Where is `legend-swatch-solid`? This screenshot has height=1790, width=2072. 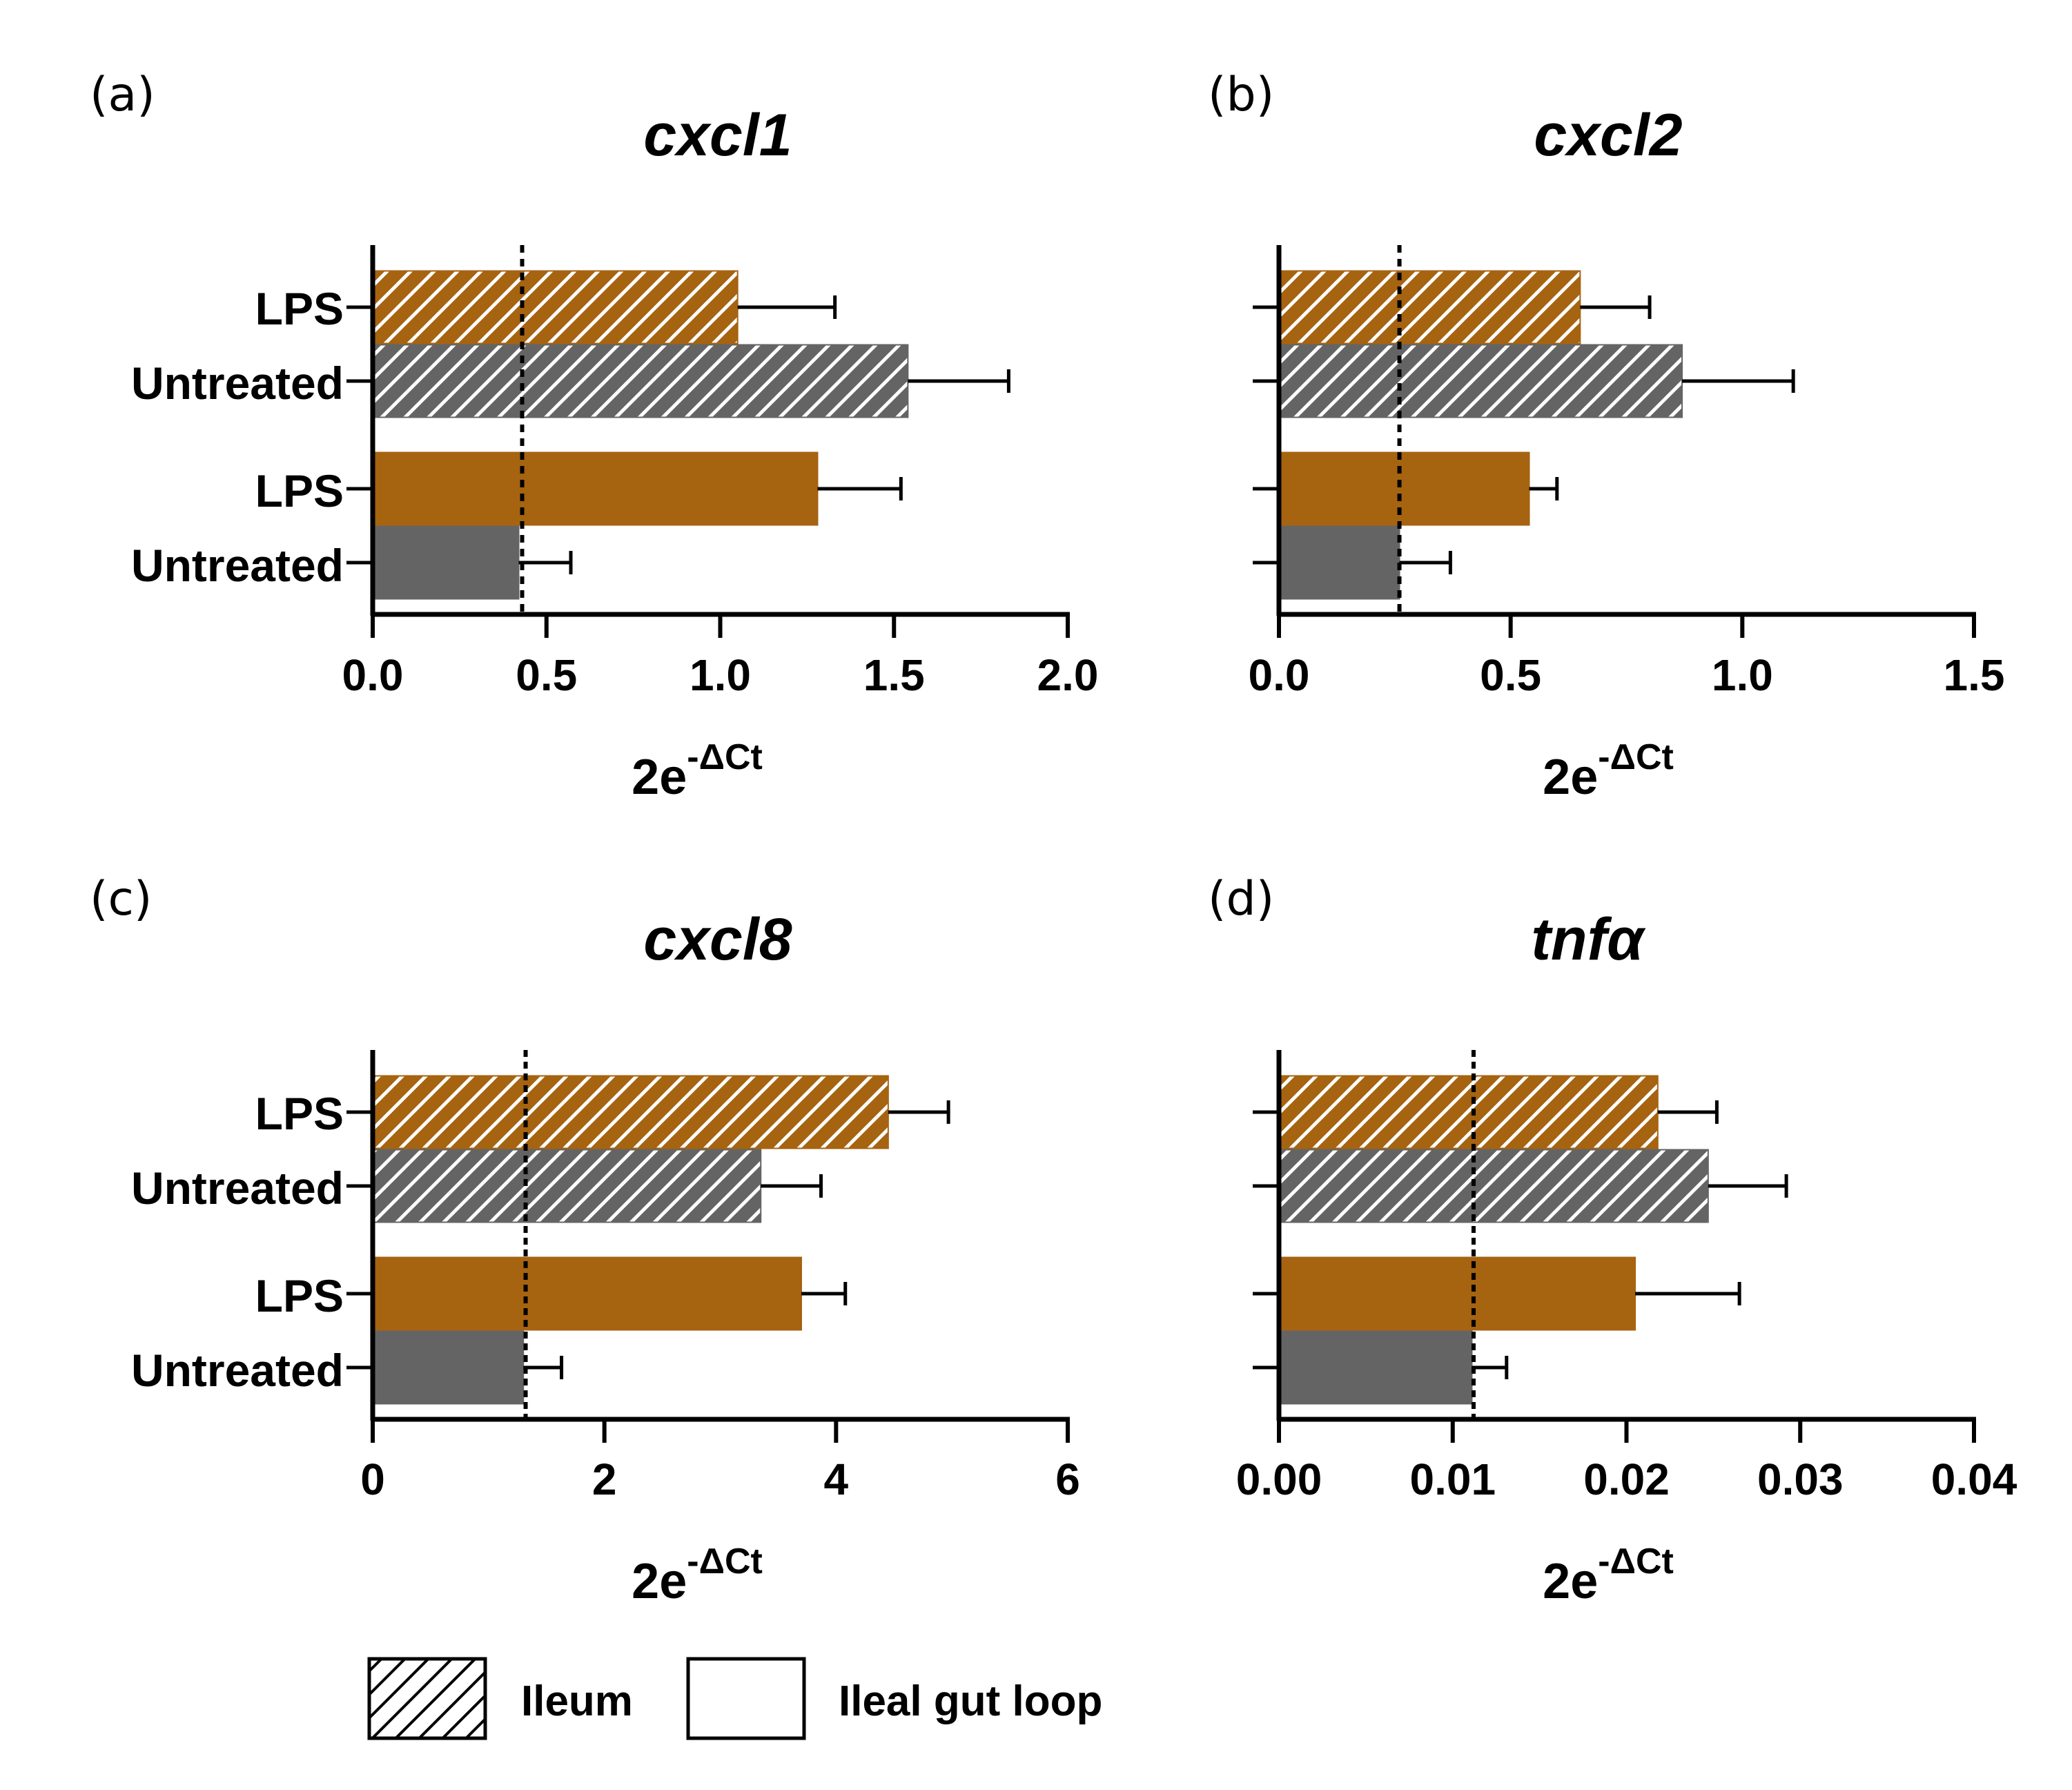 legend-swatch-solid is located at coordinates (746, 1698).